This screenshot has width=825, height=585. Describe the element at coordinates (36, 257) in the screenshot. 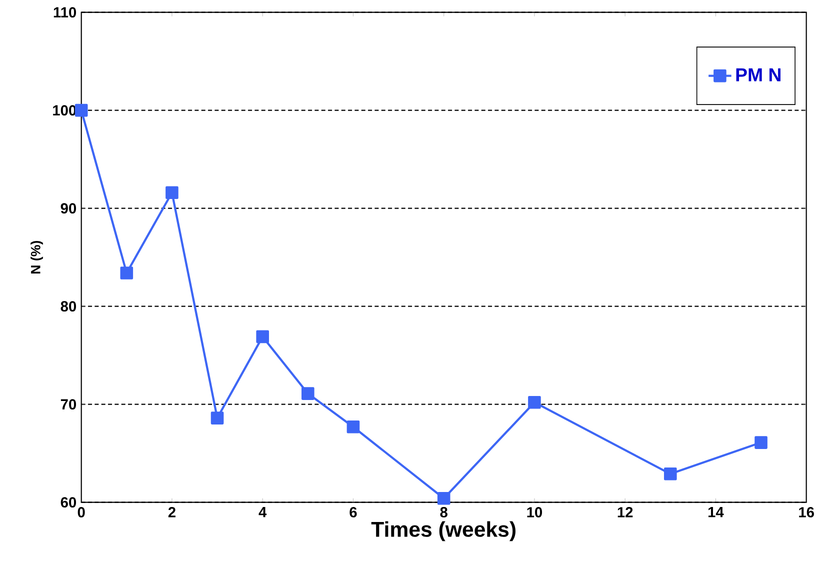

I see `y-axis-title: N (%)` at that location.